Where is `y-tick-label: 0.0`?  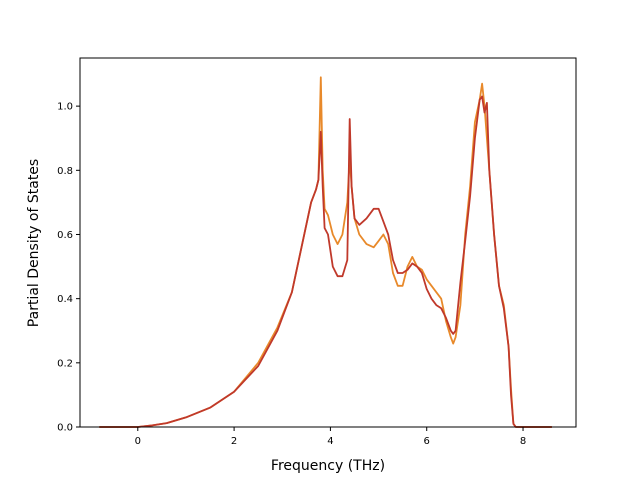 y-tick-label: 0.0 is located at coordinates (65, 428).